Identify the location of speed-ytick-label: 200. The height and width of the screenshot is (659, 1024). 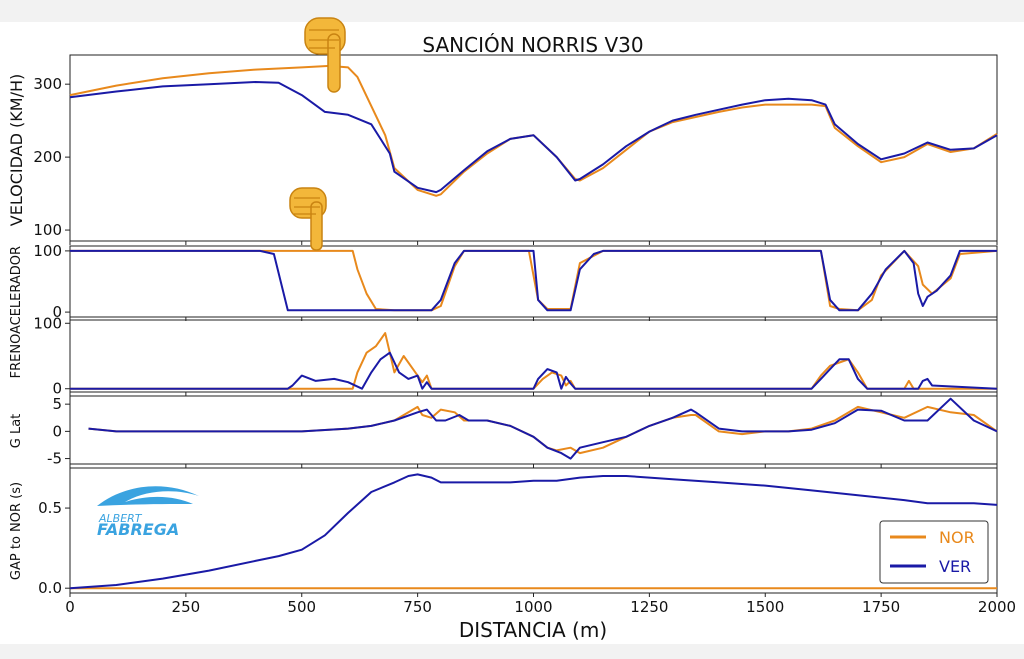
(47, 157).